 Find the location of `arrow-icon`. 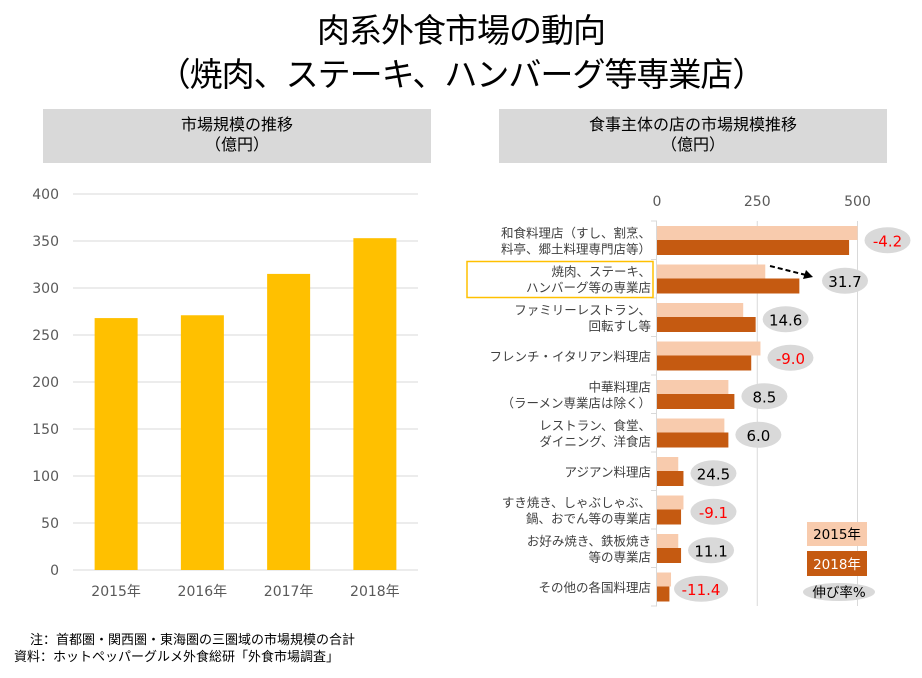

arrow-icon is located at coordinates (788, 270).